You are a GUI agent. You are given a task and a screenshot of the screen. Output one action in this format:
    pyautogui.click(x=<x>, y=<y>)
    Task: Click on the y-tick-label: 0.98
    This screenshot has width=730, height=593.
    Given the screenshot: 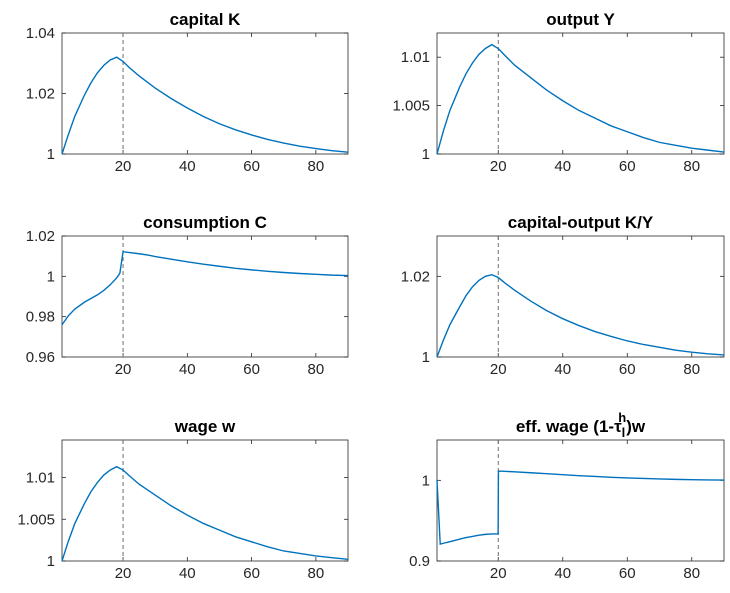 What is the action you would take?
    pyautogui.click(x=40, y=317)
    